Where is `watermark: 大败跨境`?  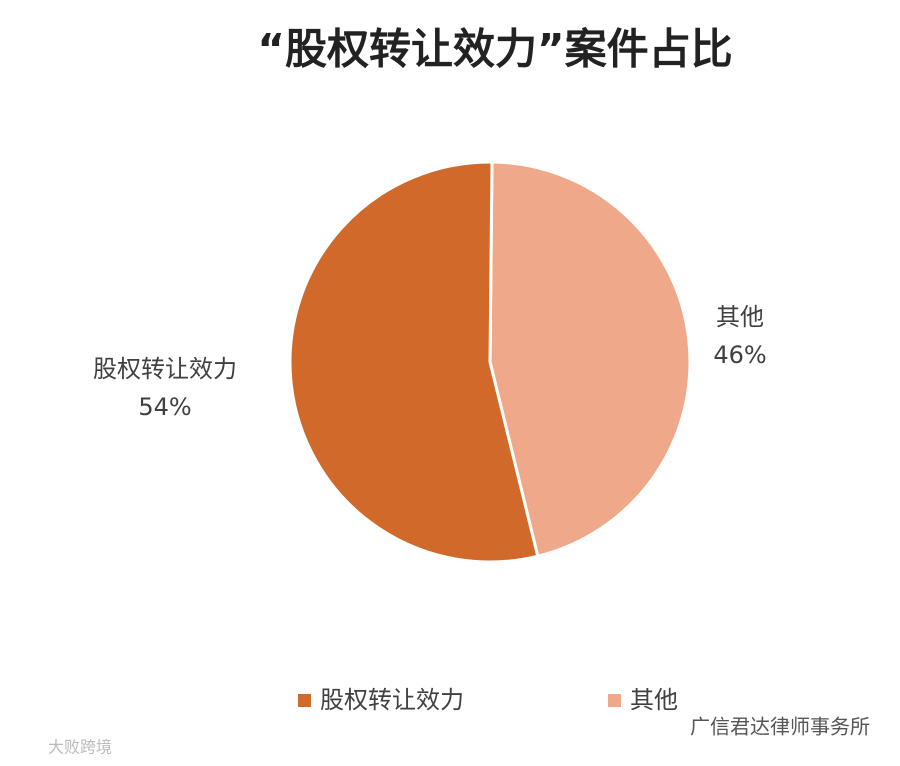 watermark: 大败跨境 is located at coordinates (80, 747).